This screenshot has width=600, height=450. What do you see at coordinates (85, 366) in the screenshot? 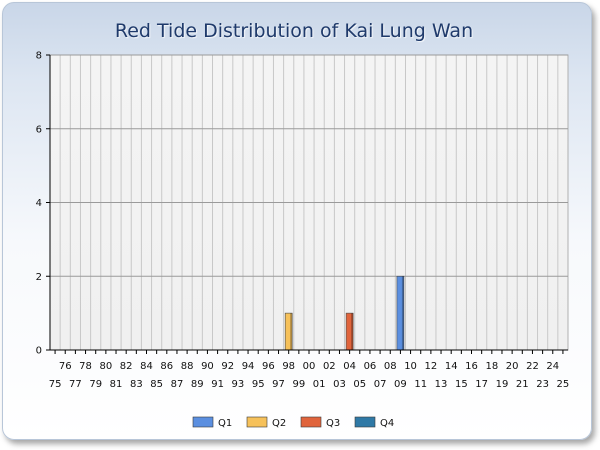
I see `x-tick-label: 78` at bounding box center [85, 366].